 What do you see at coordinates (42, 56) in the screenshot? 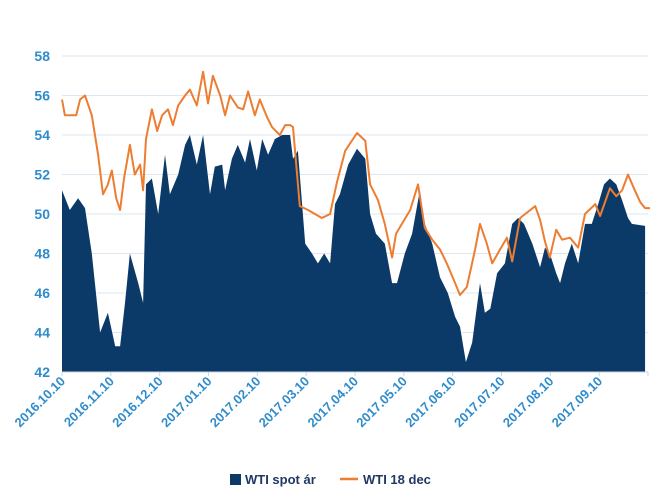
I see `y-tick-label: 58` at bounding box center [42, 56].